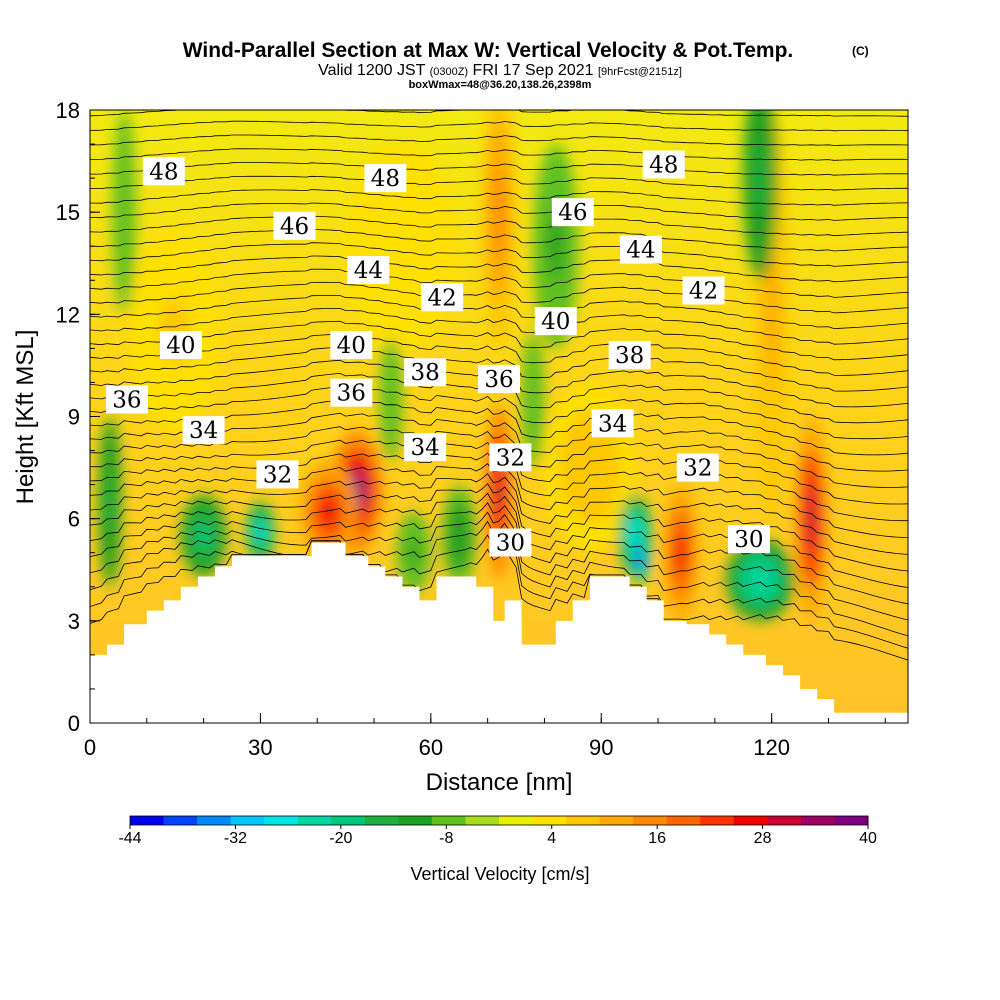 This screenshot has height=1000, width=1000. I want to click on x-tick-label: 0, so click(90, 747).